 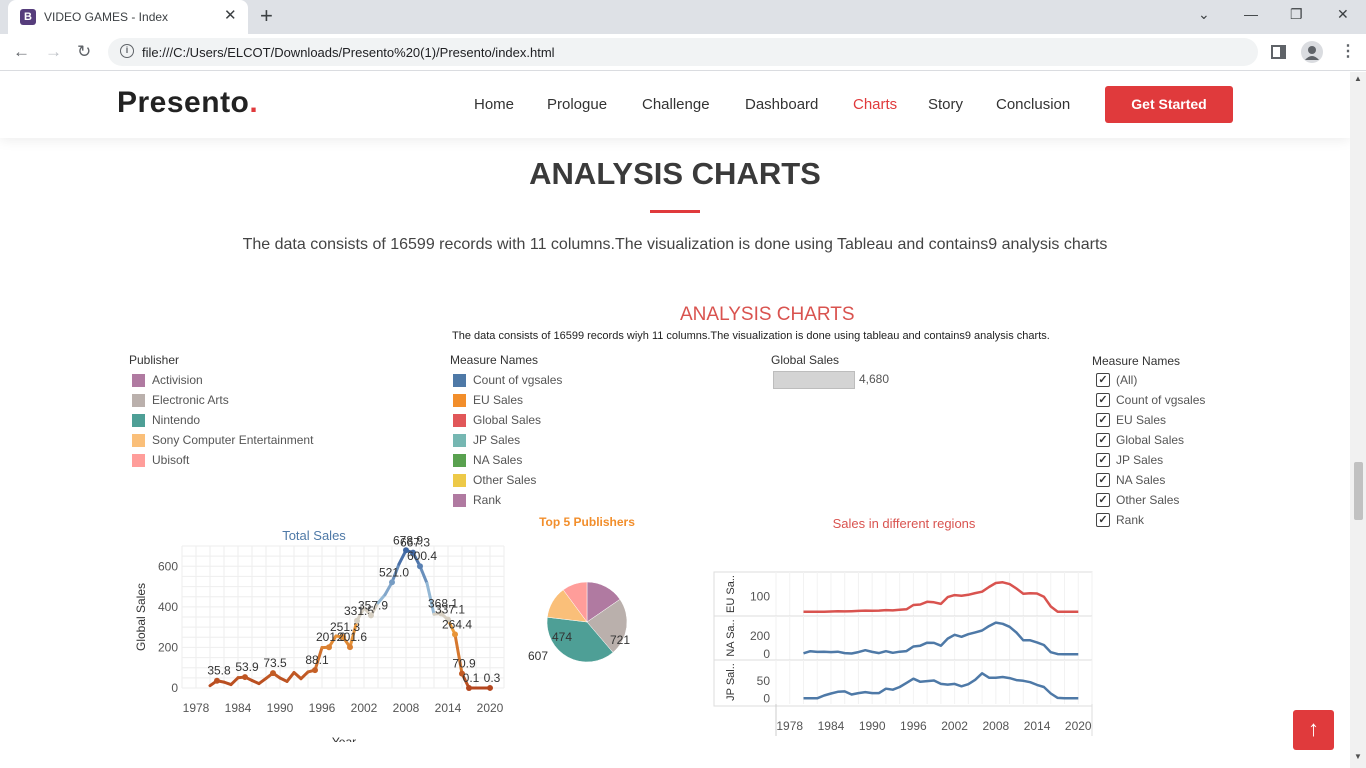 I want to click on close-window-icon: ✕, so click(x=1343, y=14).